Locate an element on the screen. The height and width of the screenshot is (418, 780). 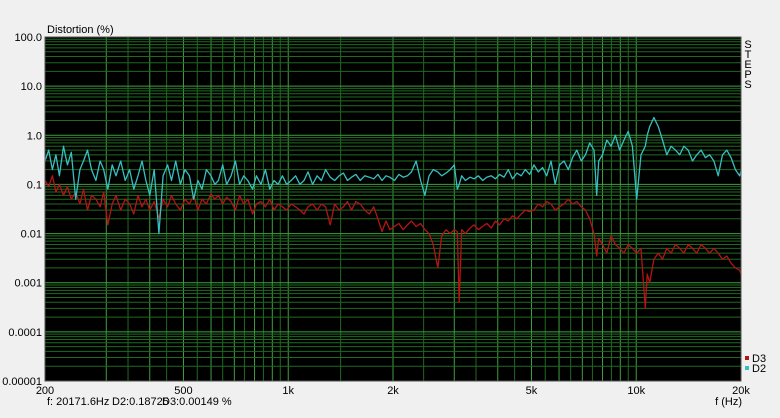
legend-swatch-d3 is located at coordinates (747, 358).